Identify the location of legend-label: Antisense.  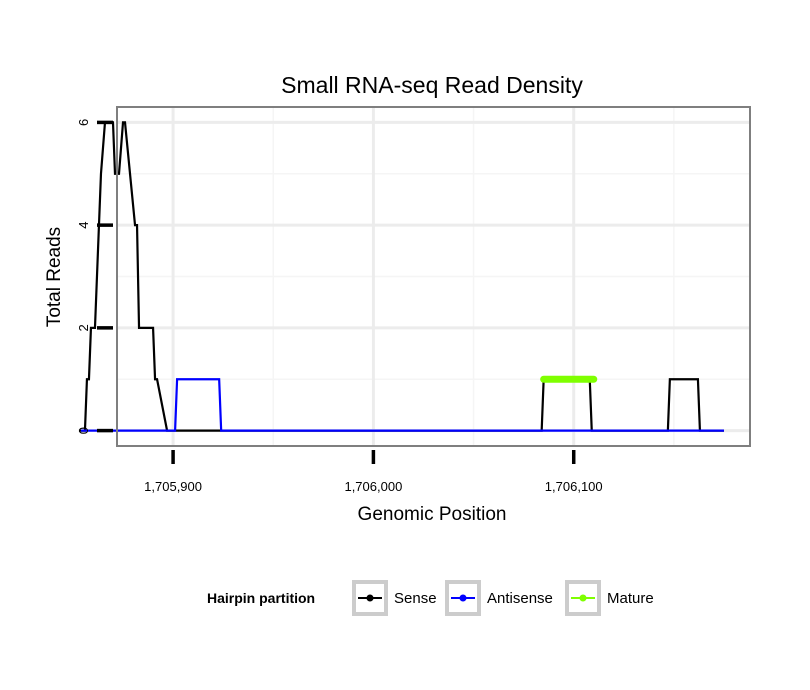
(520, 598).